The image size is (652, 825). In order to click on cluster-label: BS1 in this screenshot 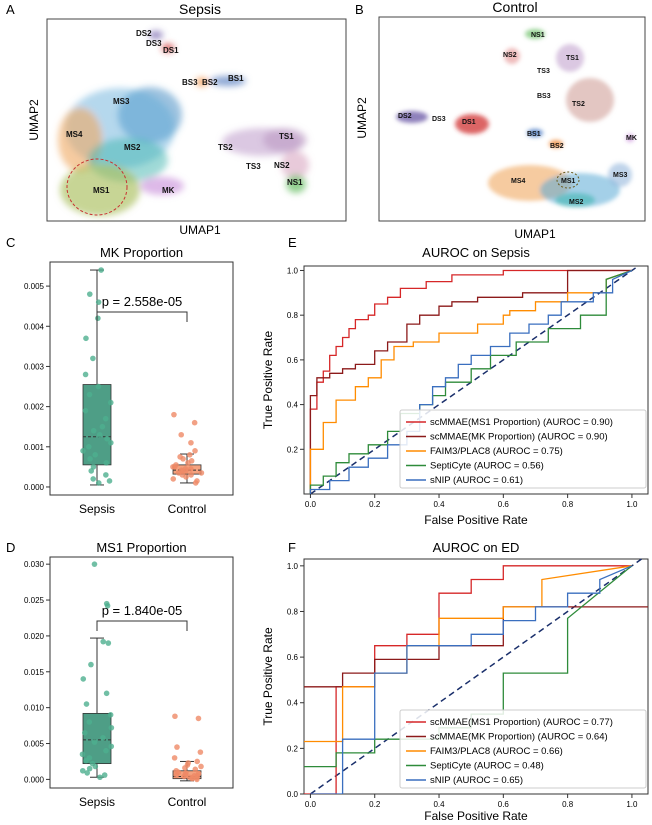, I will do `click(236, 78)`.